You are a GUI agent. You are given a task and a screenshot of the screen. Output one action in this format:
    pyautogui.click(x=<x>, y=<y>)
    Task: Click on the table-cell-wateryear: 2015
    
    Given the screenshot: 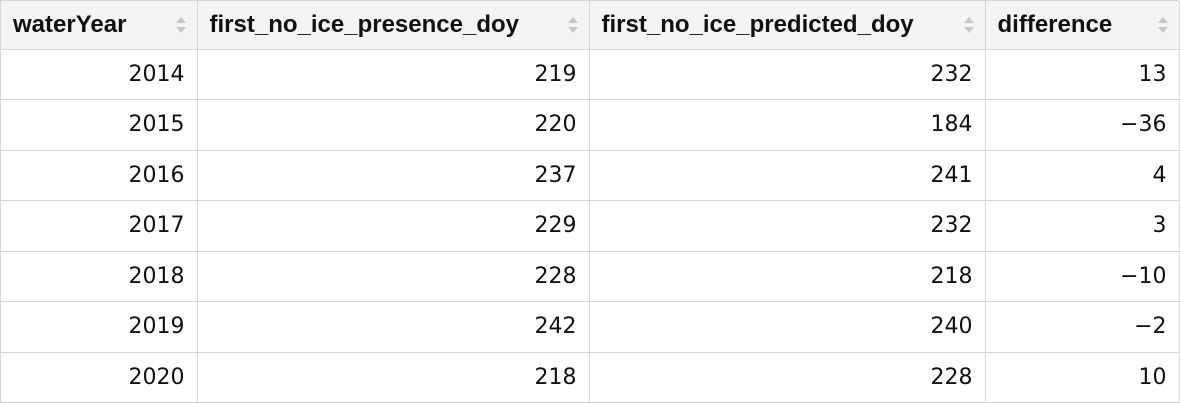 What is the action you would take?
    pyautogui.click(x=99, y=125)
    